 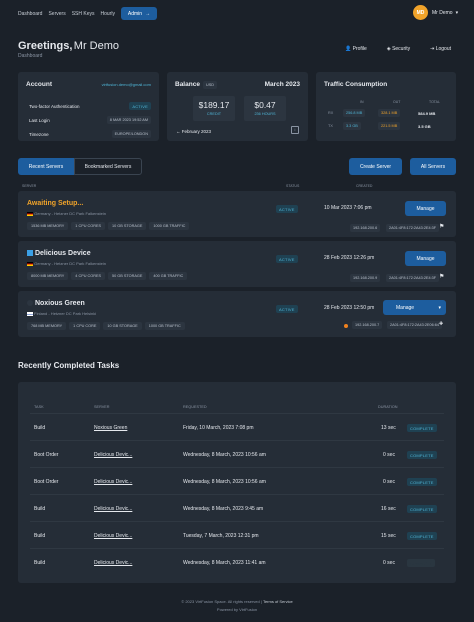 I want to click on flag-fi-icon, so click(x=30, y=313).